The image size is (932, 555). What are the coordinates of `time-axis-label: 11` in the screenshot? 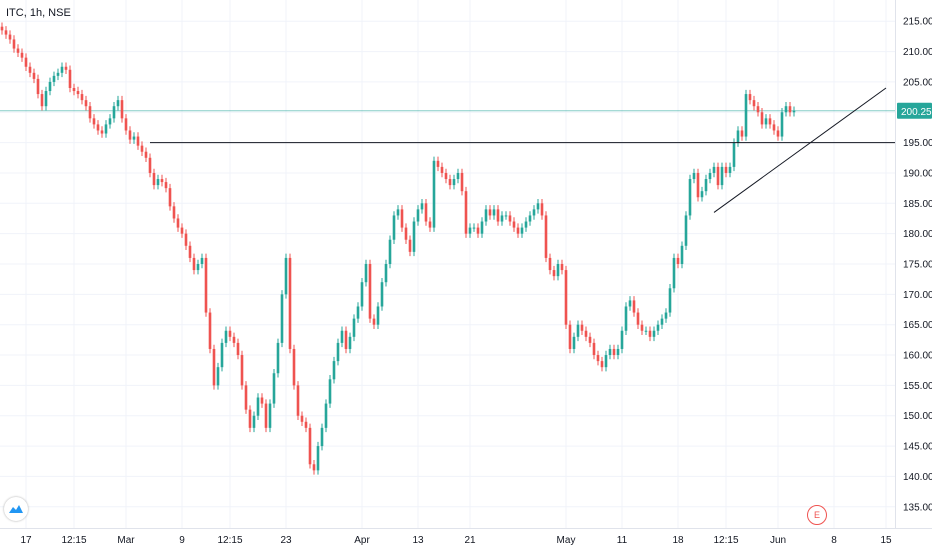 It's located at (622, 540).